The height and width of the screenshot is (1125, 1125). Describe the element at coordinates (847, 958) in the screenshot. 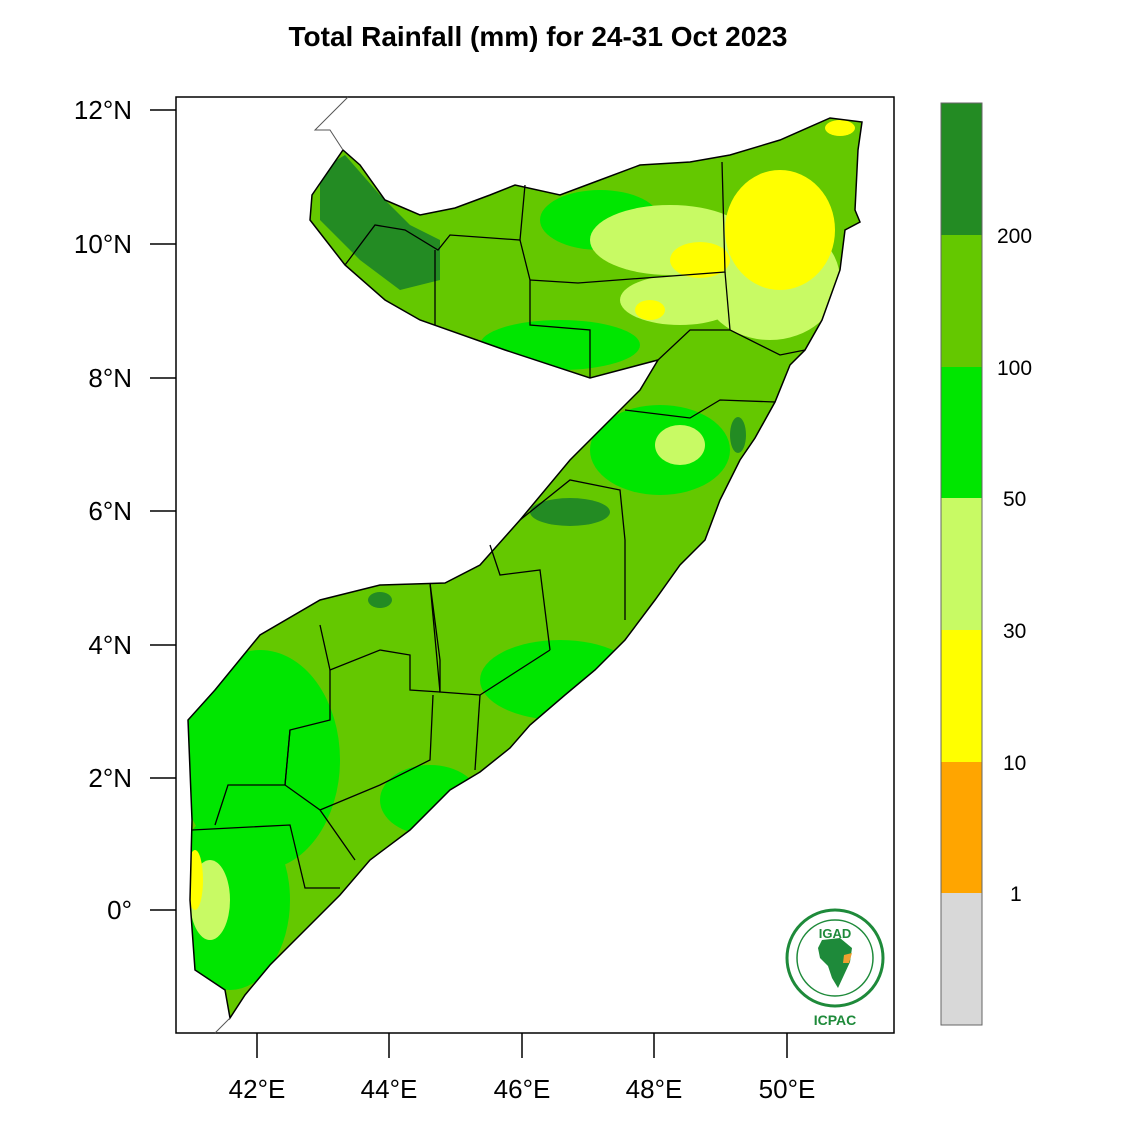

I see `horn-highlight-icon` at that location.